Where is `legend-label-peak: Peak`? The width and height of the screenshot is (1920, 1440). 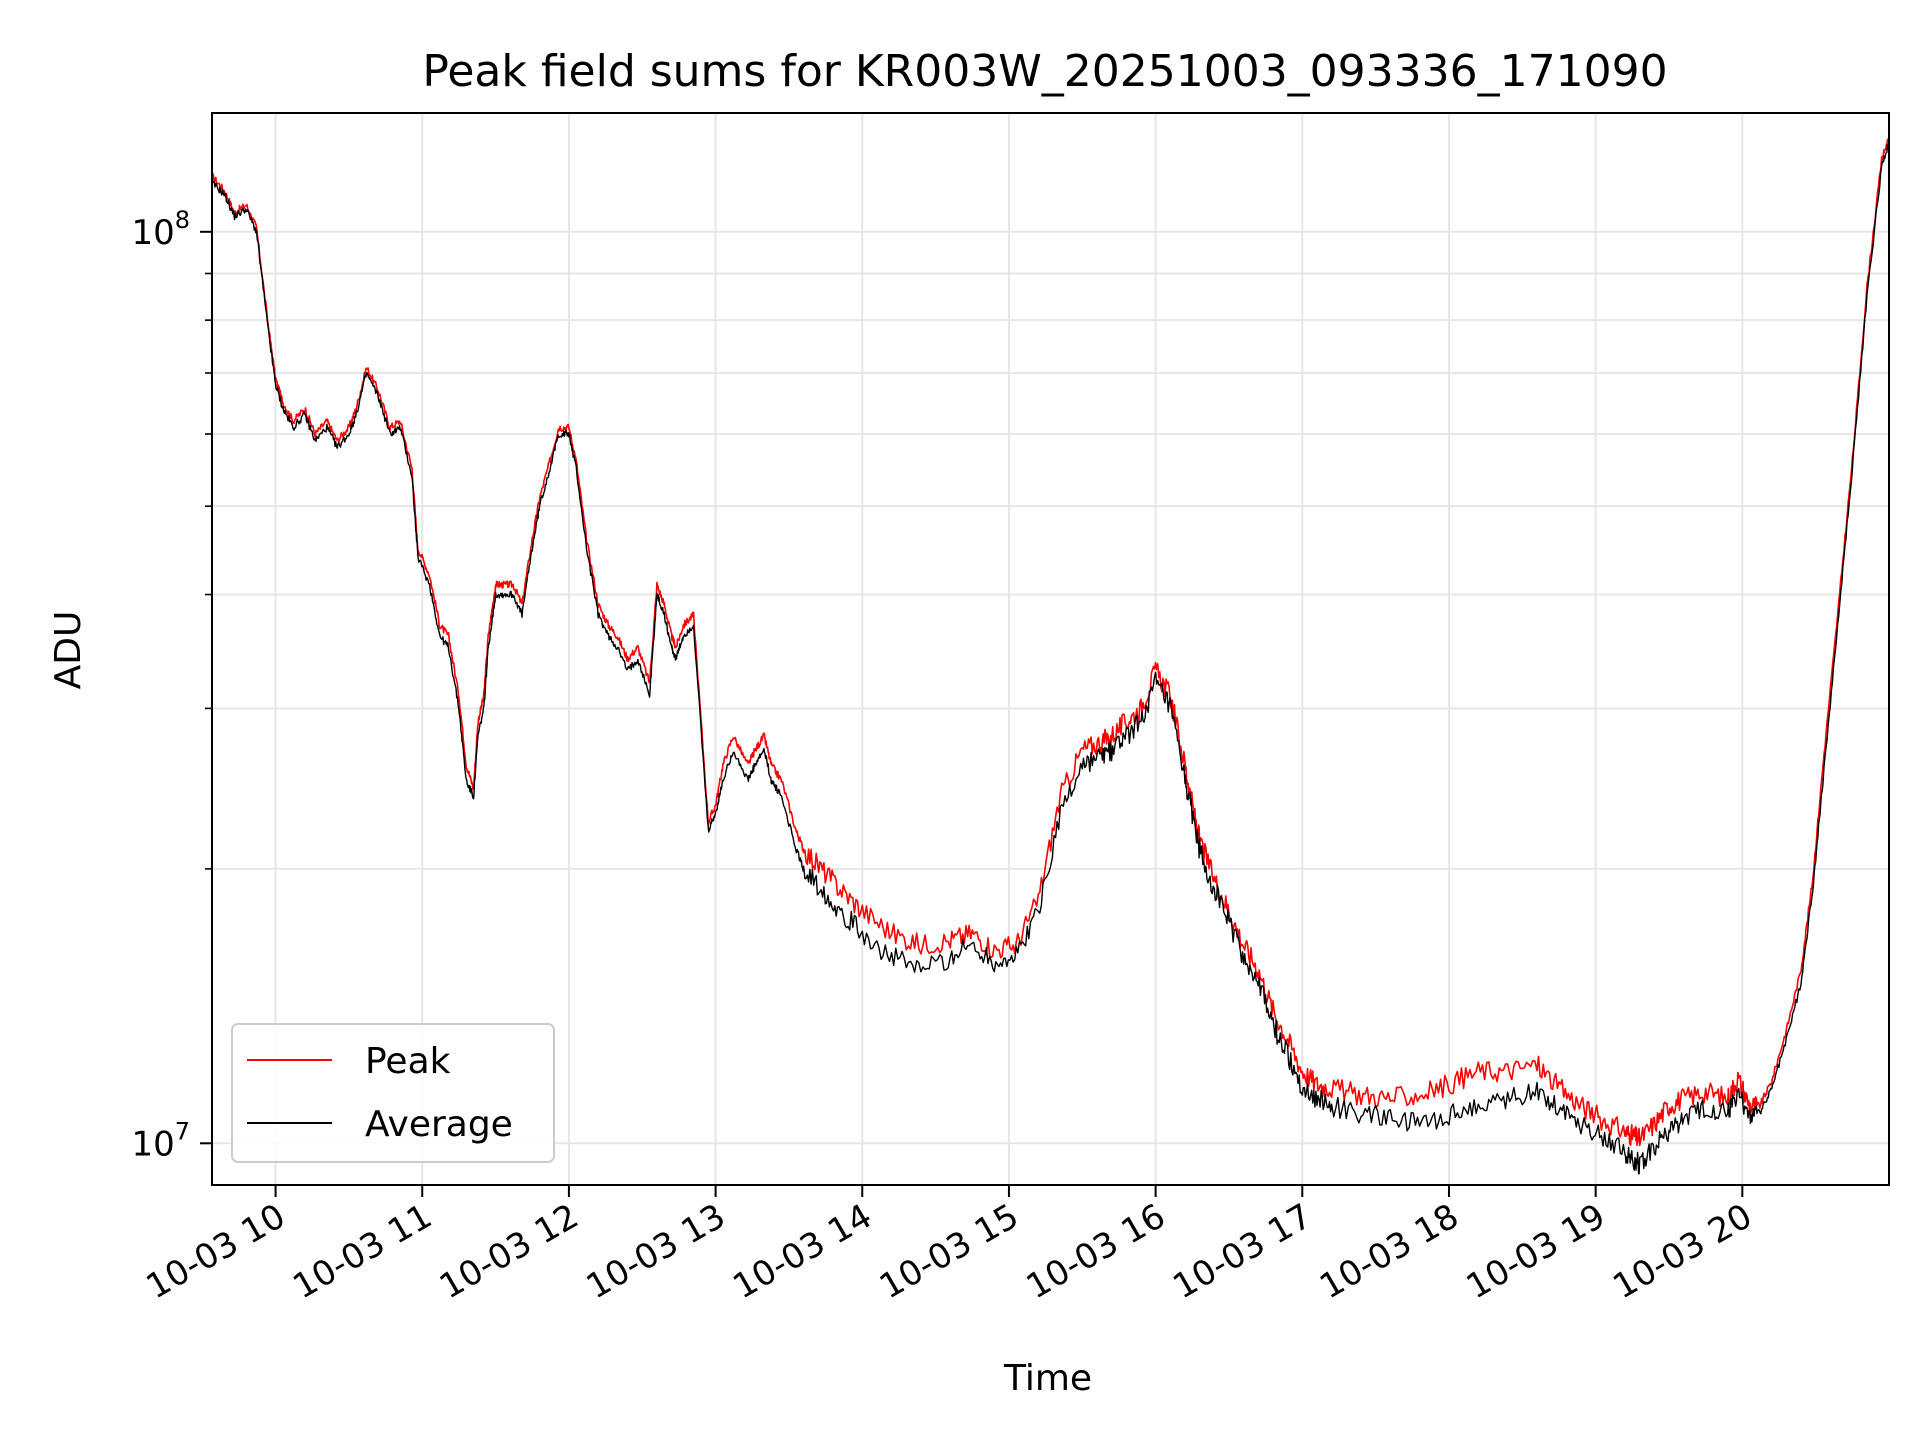
legend-label-peak: Peak is located at coordinates (408, 1061).